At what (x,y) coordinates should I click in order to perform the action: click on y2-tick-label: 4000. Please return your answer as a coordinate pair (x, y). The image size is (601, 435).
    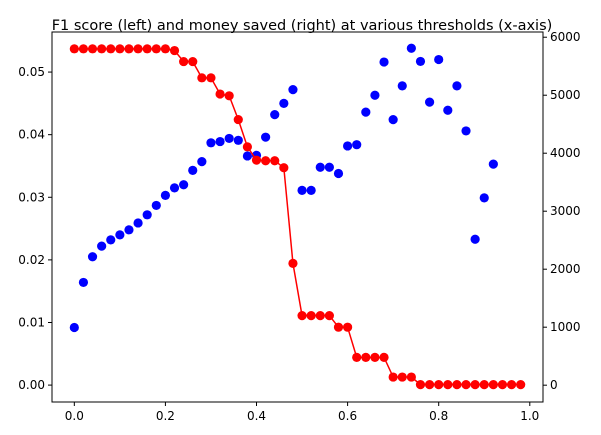
    Looking at the image, I should click on (565, 153).